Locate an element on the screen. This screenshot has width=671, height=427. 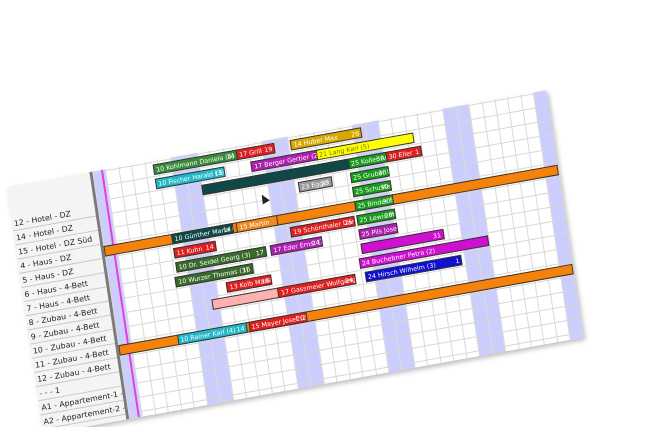
booking-end-day: 27 is located at coordinates (390, 99).